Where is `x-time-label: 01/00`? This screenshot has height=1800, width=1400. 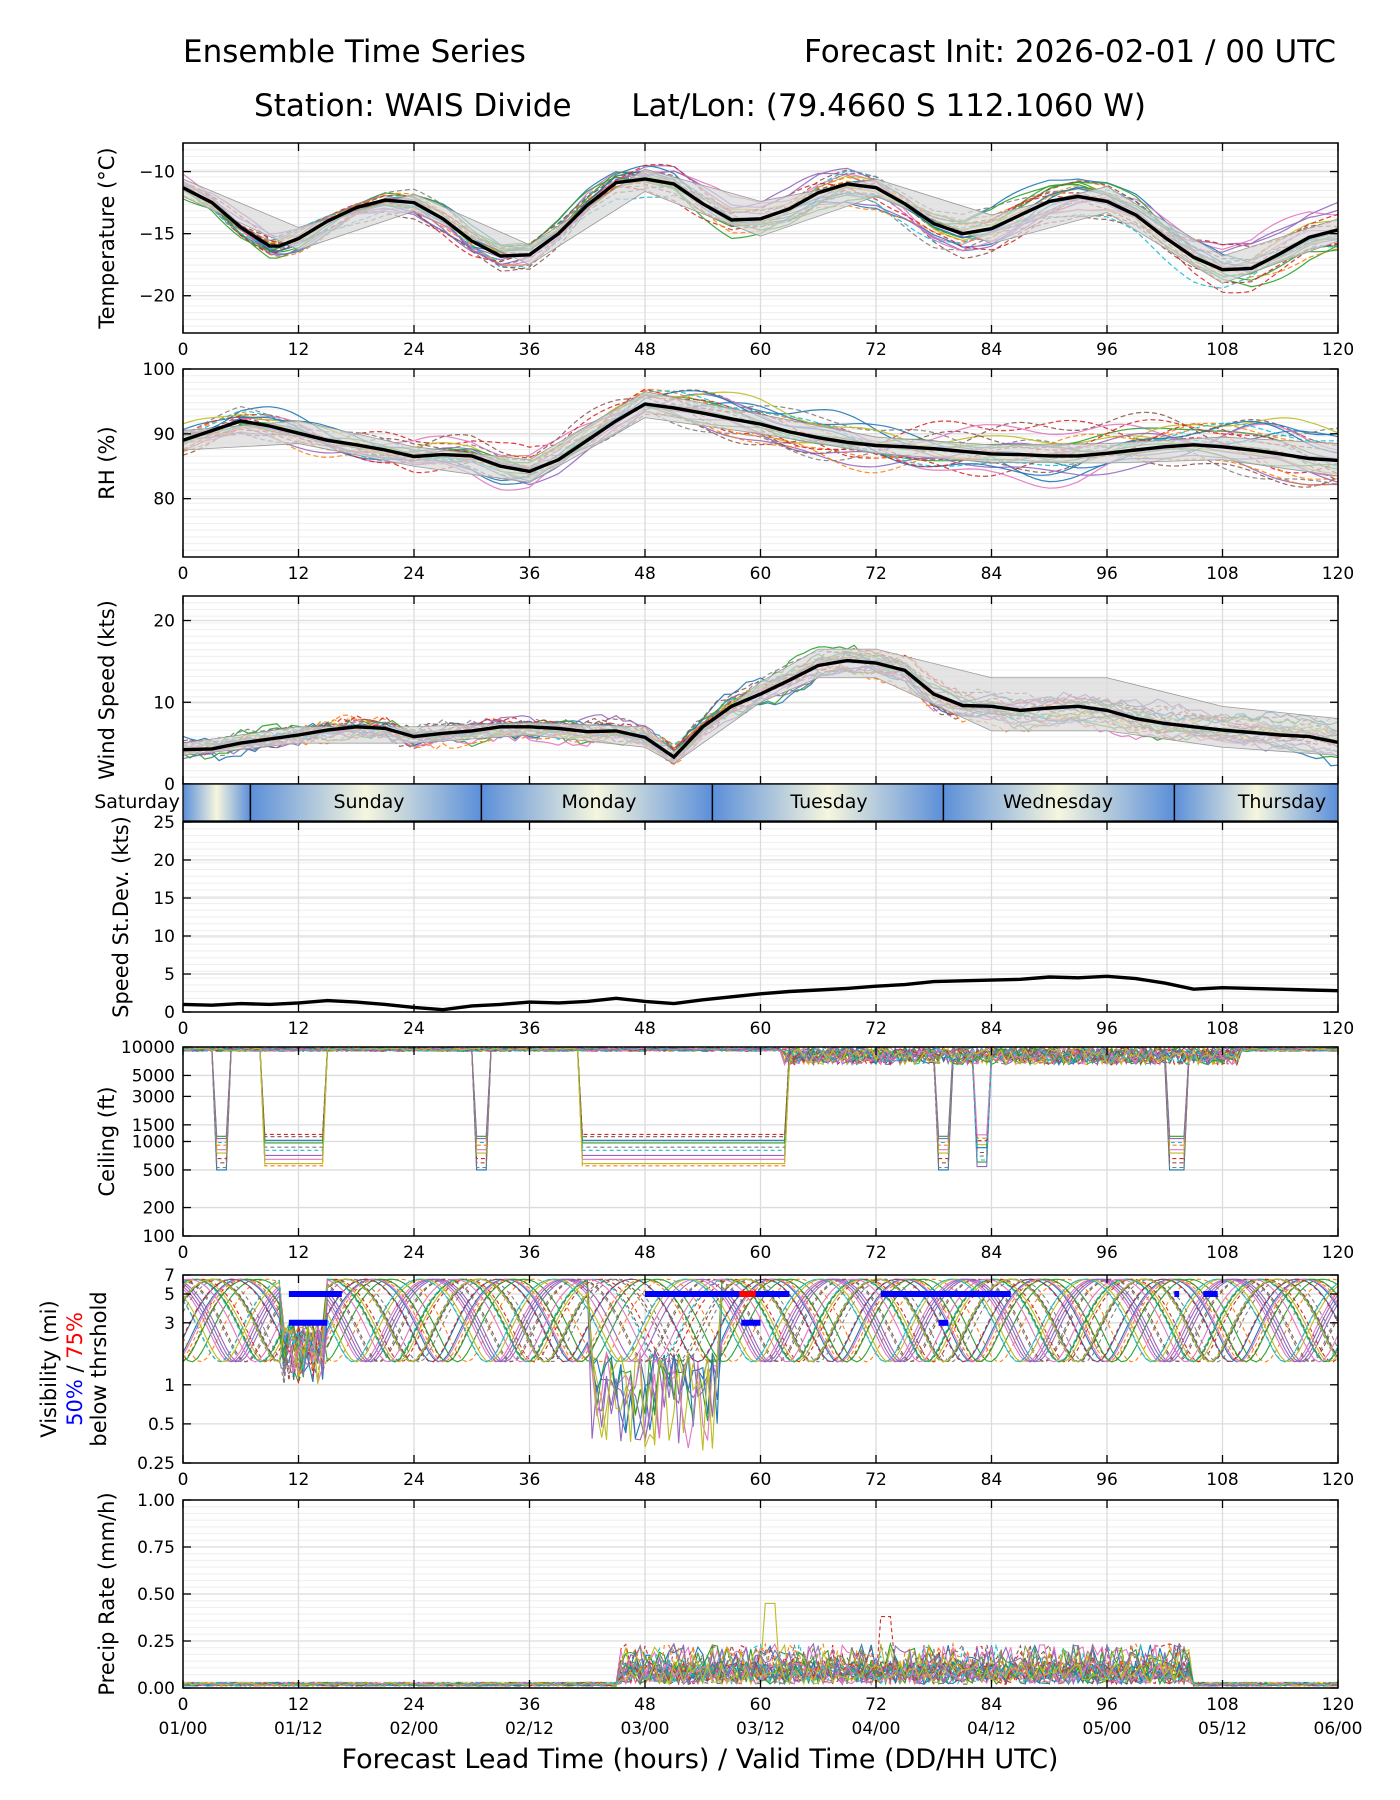 x-time-label: 01/00 is located at coordinates (183, 1729).